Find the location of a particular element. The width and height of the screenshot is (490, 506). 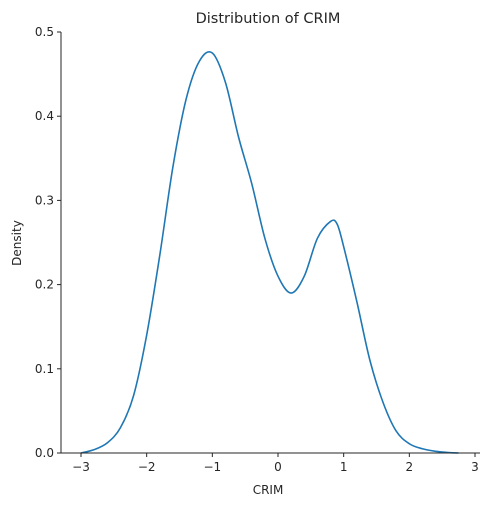

x-tick-label: −2 is located at coordinates (147, 467).